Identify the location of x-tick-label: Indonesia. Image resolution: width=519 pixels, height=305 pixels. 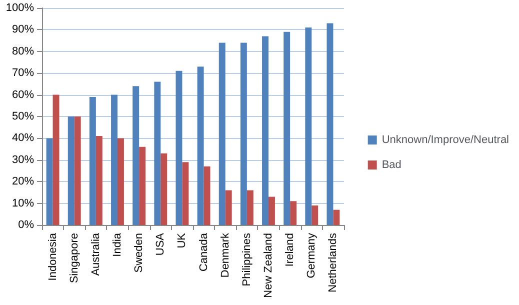
(52, 256).